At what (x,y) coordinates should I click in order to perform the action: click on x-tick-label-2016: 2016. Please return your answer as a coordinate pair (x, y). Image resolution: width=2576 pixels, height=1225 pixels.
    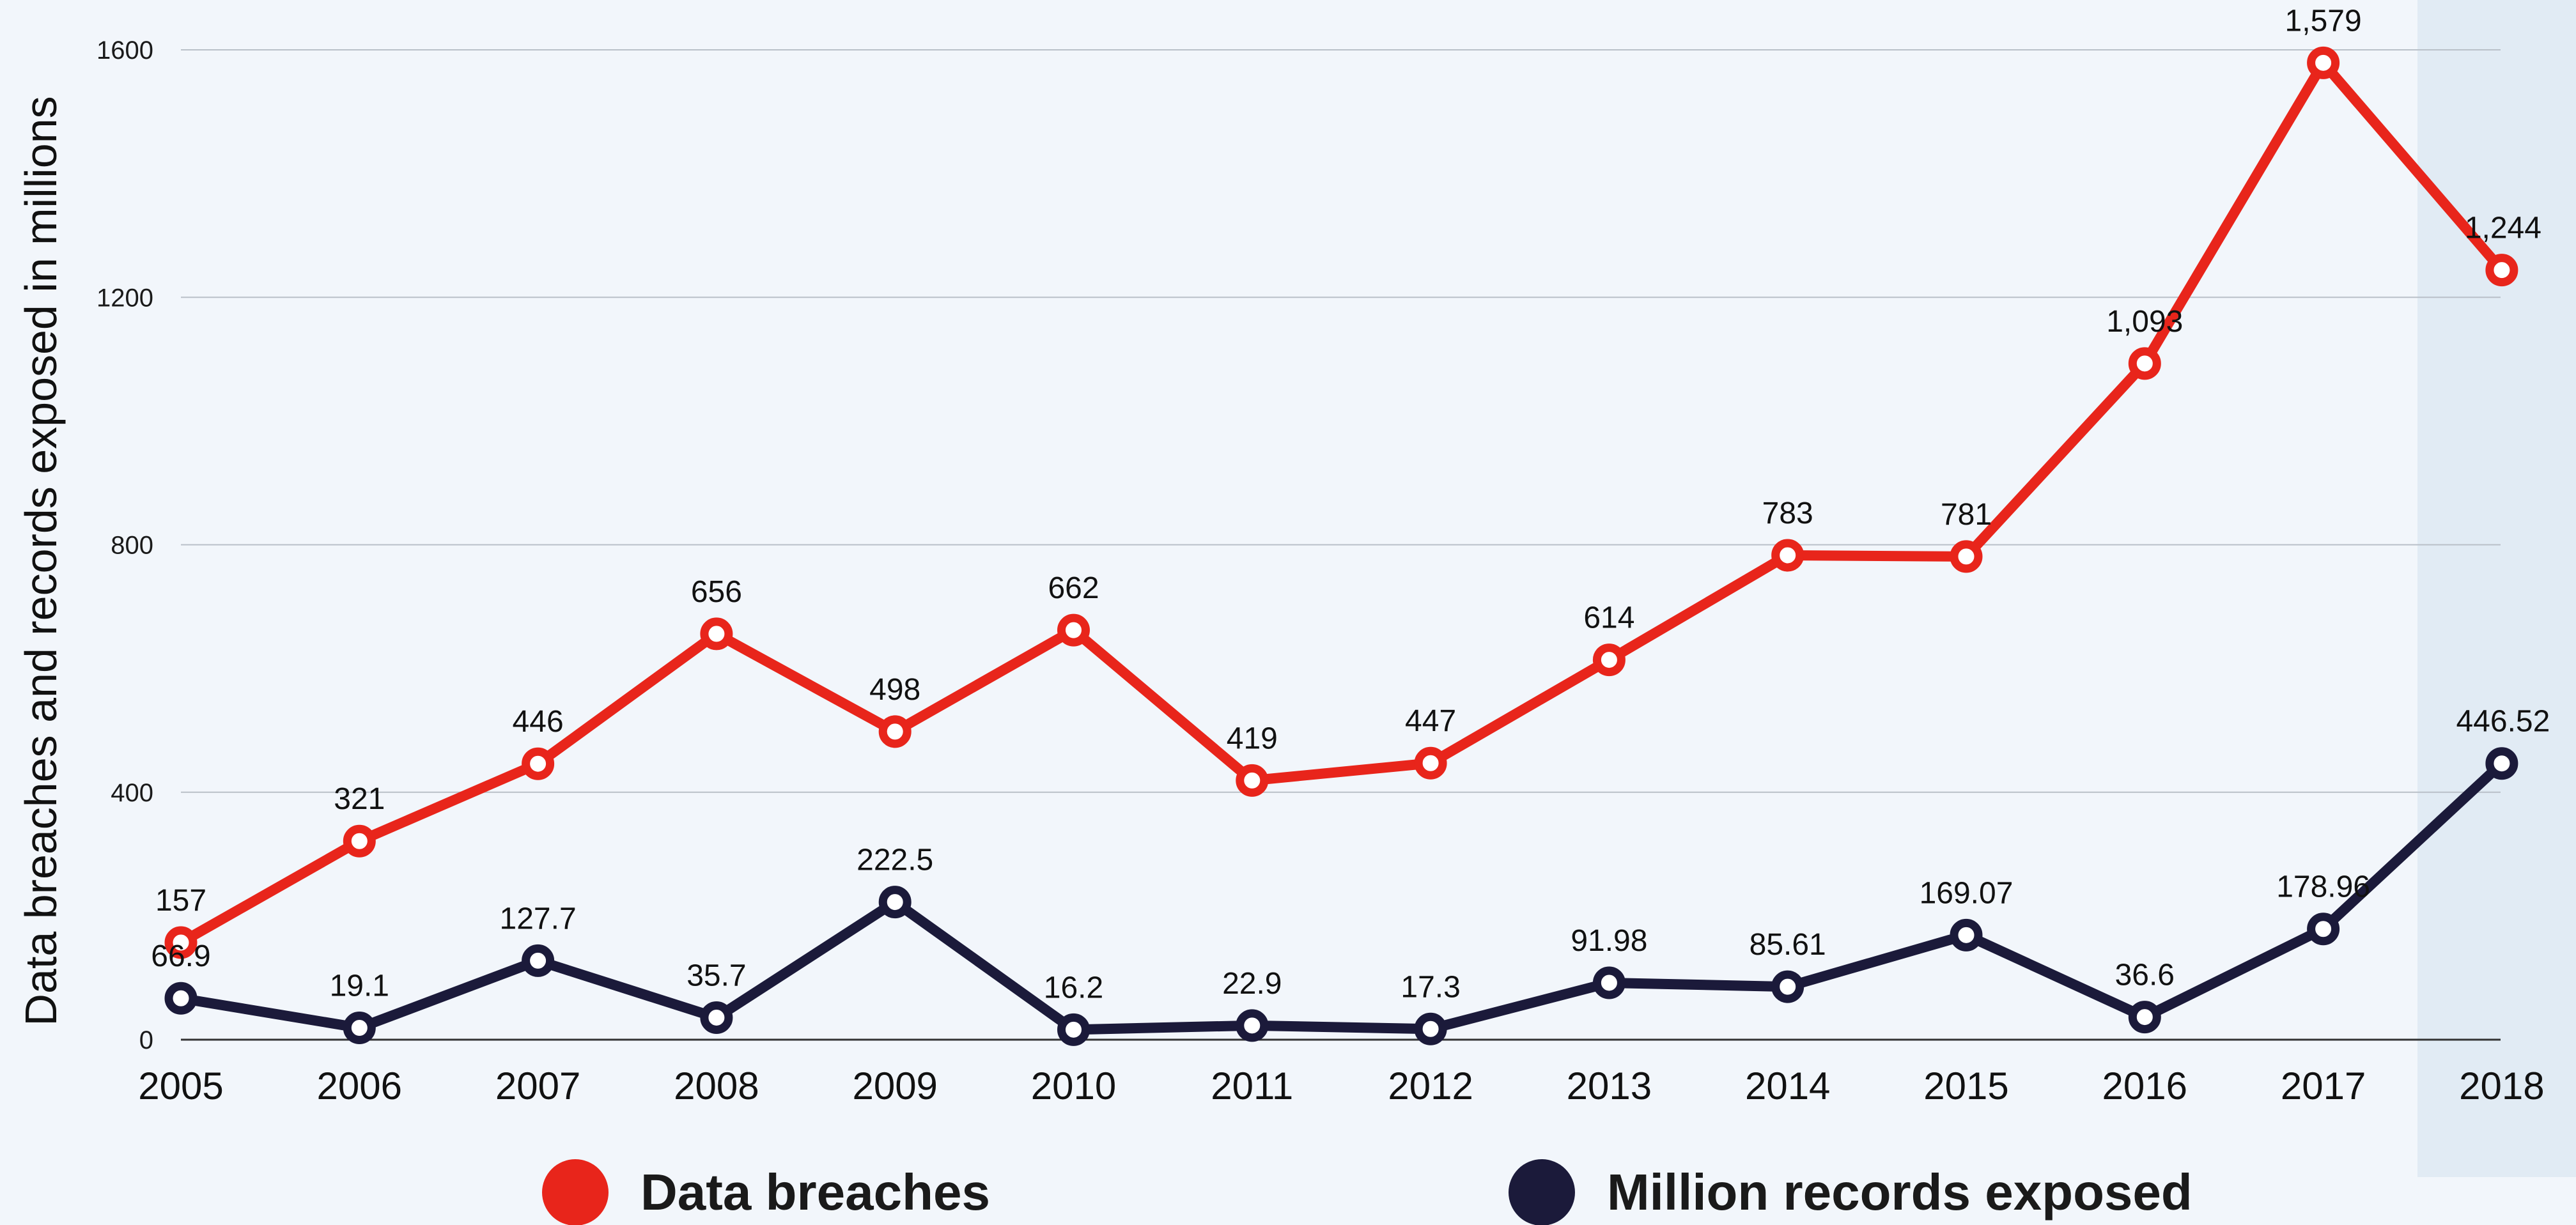
    Looking at the image, I should click on (2144, 1086).